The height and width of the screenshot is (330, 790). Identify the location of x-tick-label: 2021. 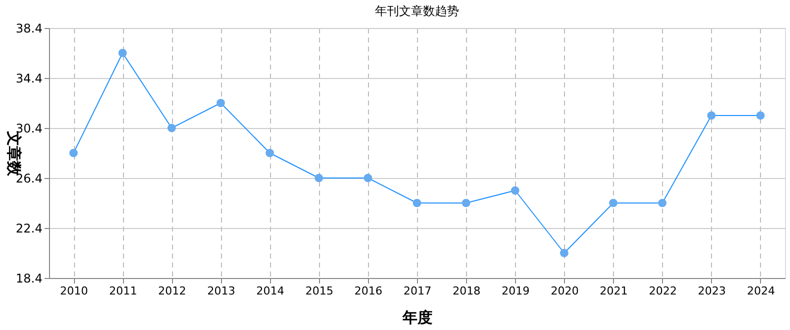
(614, 291).